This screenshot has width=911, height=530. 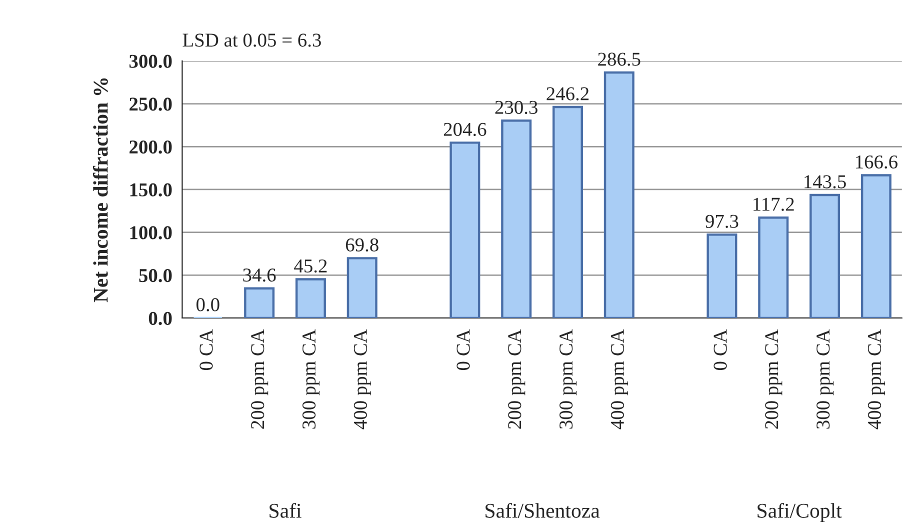 What do you see at coordinates (722, 221) in the screenshot?
I see `data-label: 97.3` at bounding box center [722, 221].